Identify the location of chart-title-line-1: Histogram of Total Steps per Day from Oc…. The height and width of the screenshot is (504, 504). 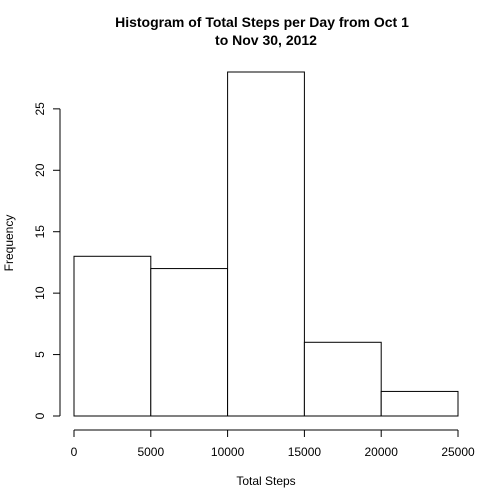
(262, 22).